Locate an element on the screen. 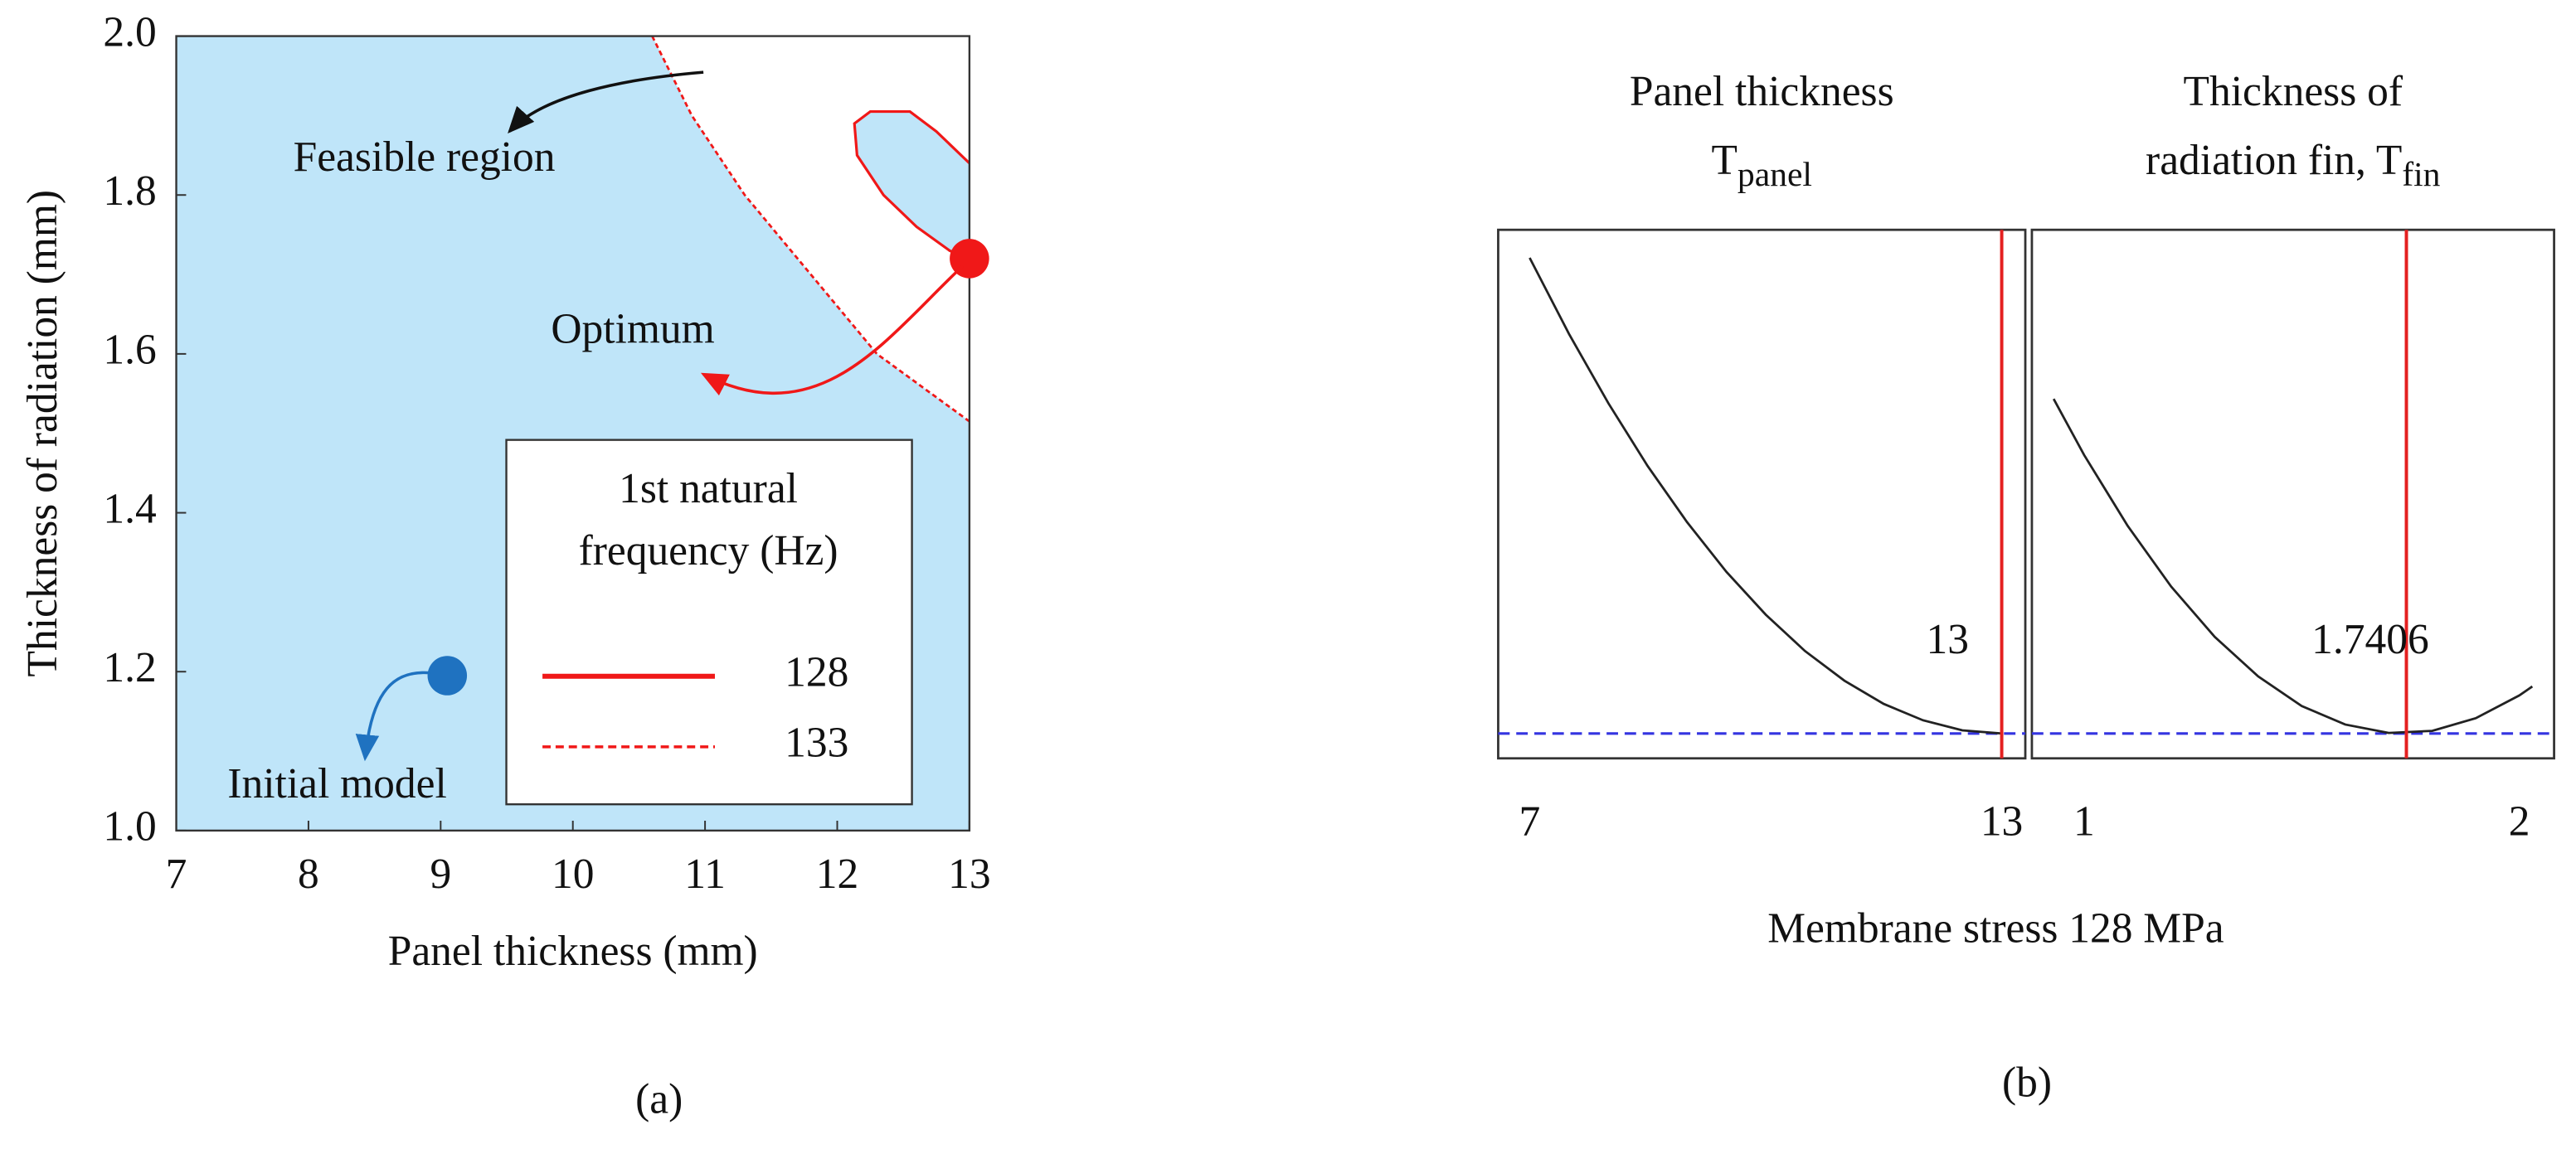 The width and height of the screenshot is (2576, 1149). panel-title-subscript: panel is located at coordinates (1775, 173).